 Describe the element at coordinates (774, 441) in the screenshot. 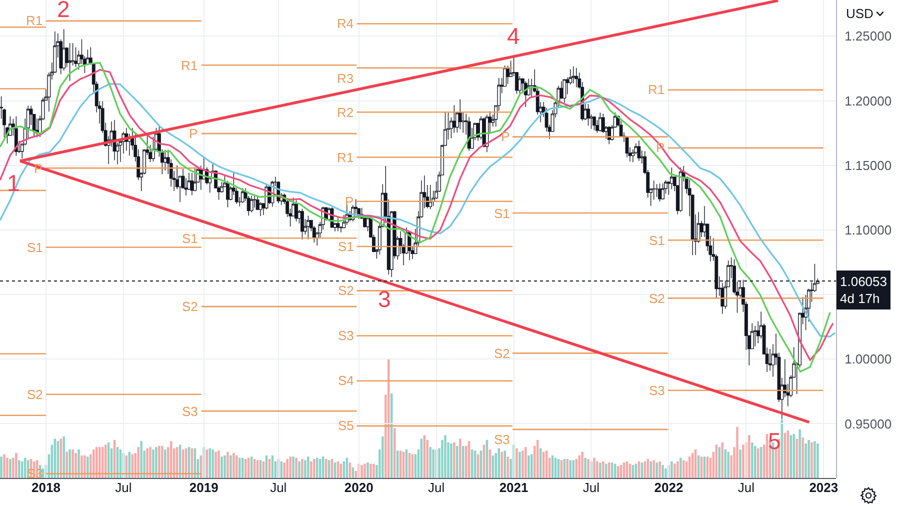

I see `annotation: 5` at that location.